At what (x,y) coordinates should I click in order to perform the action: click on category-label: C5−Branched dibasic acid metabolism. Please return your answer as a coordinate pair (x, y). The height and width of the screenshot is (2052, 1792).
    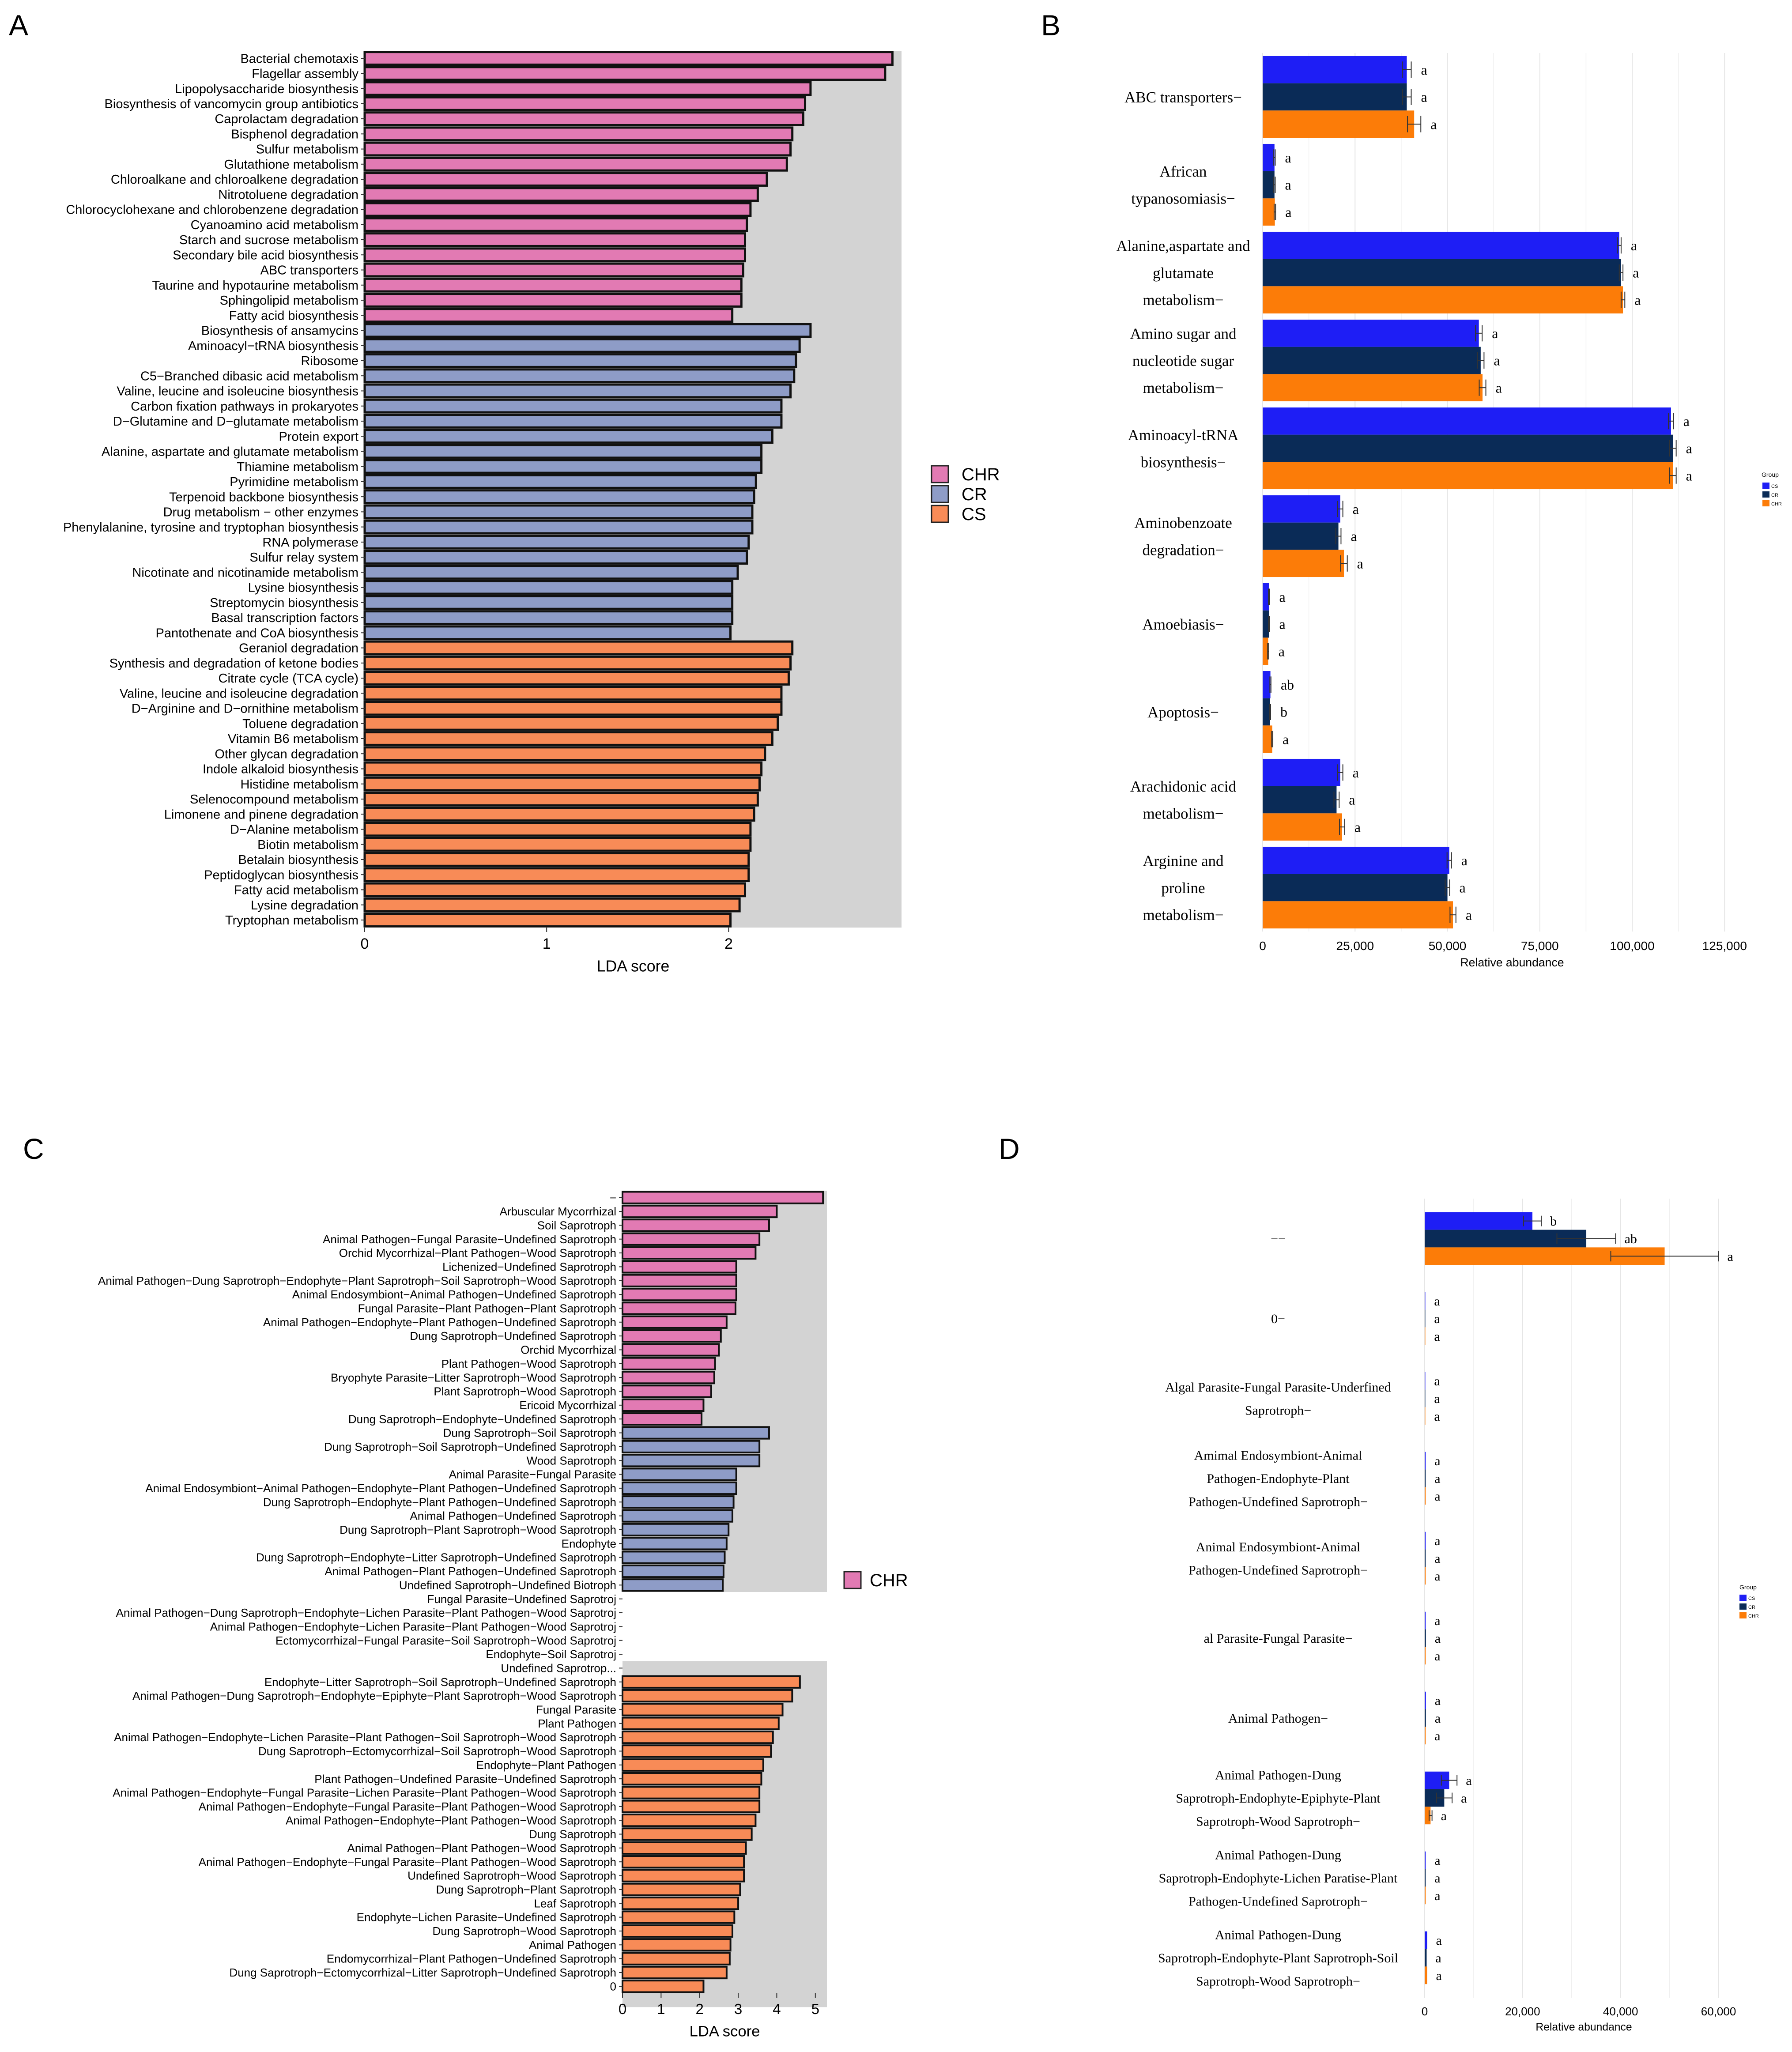
    Looking at the image, I should click on (249, 376).